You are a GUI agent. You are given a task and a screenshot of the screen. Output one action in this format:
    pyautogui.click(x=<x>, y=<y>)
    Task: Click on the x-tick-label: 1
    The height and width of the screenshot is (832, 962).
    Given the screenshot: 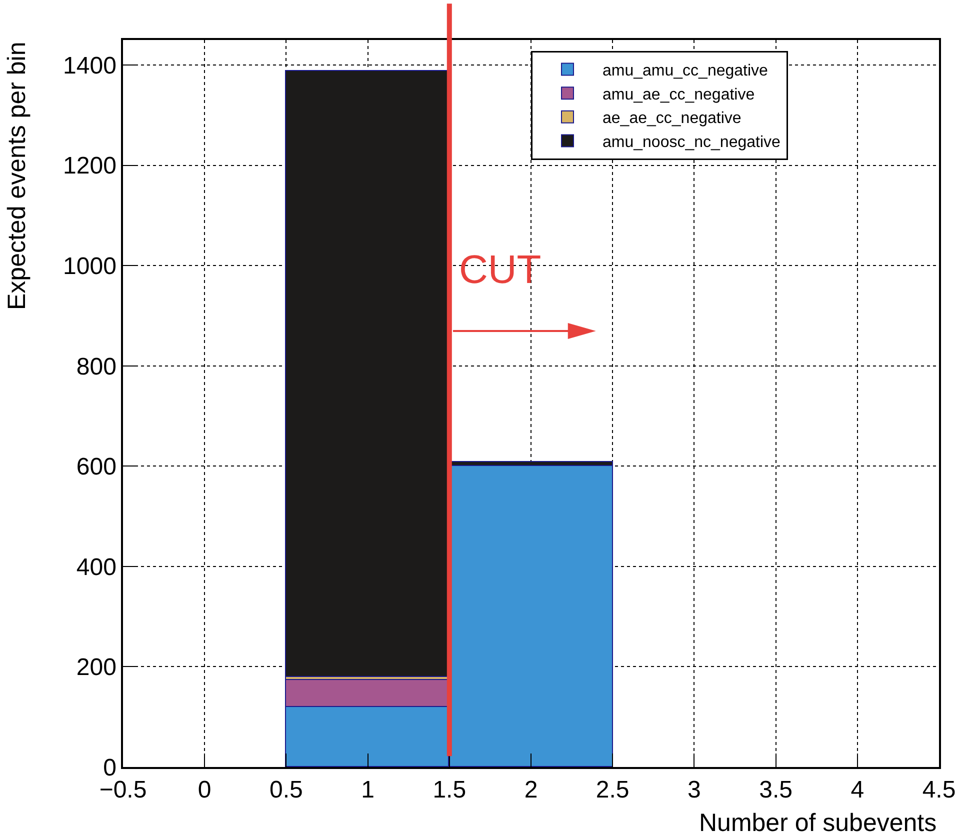 What is the action you would take?
    pyautogui.click(x=367, y=790)
    